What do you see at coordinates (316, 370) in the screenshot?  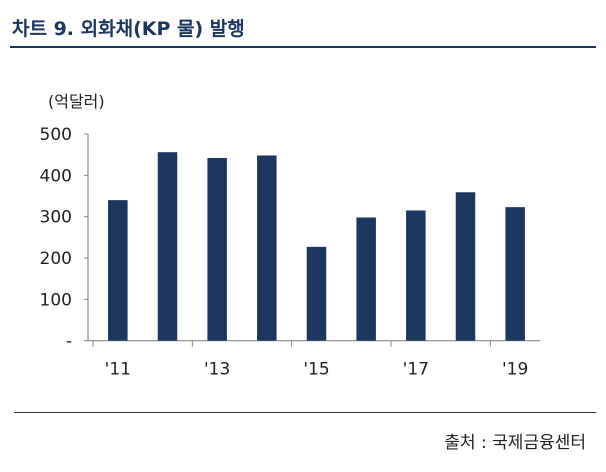 I see `x-tick-label: '15` at bounding box center [316, 370].